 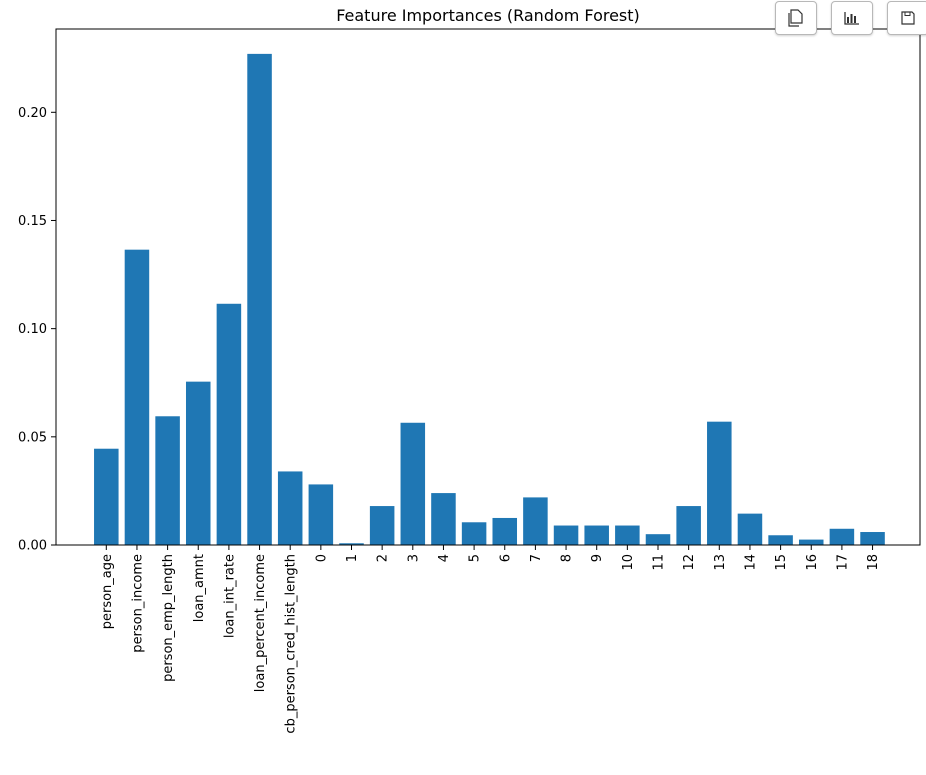 I want to click on y-tick-label: 0.00, so click(x=32, y=546).